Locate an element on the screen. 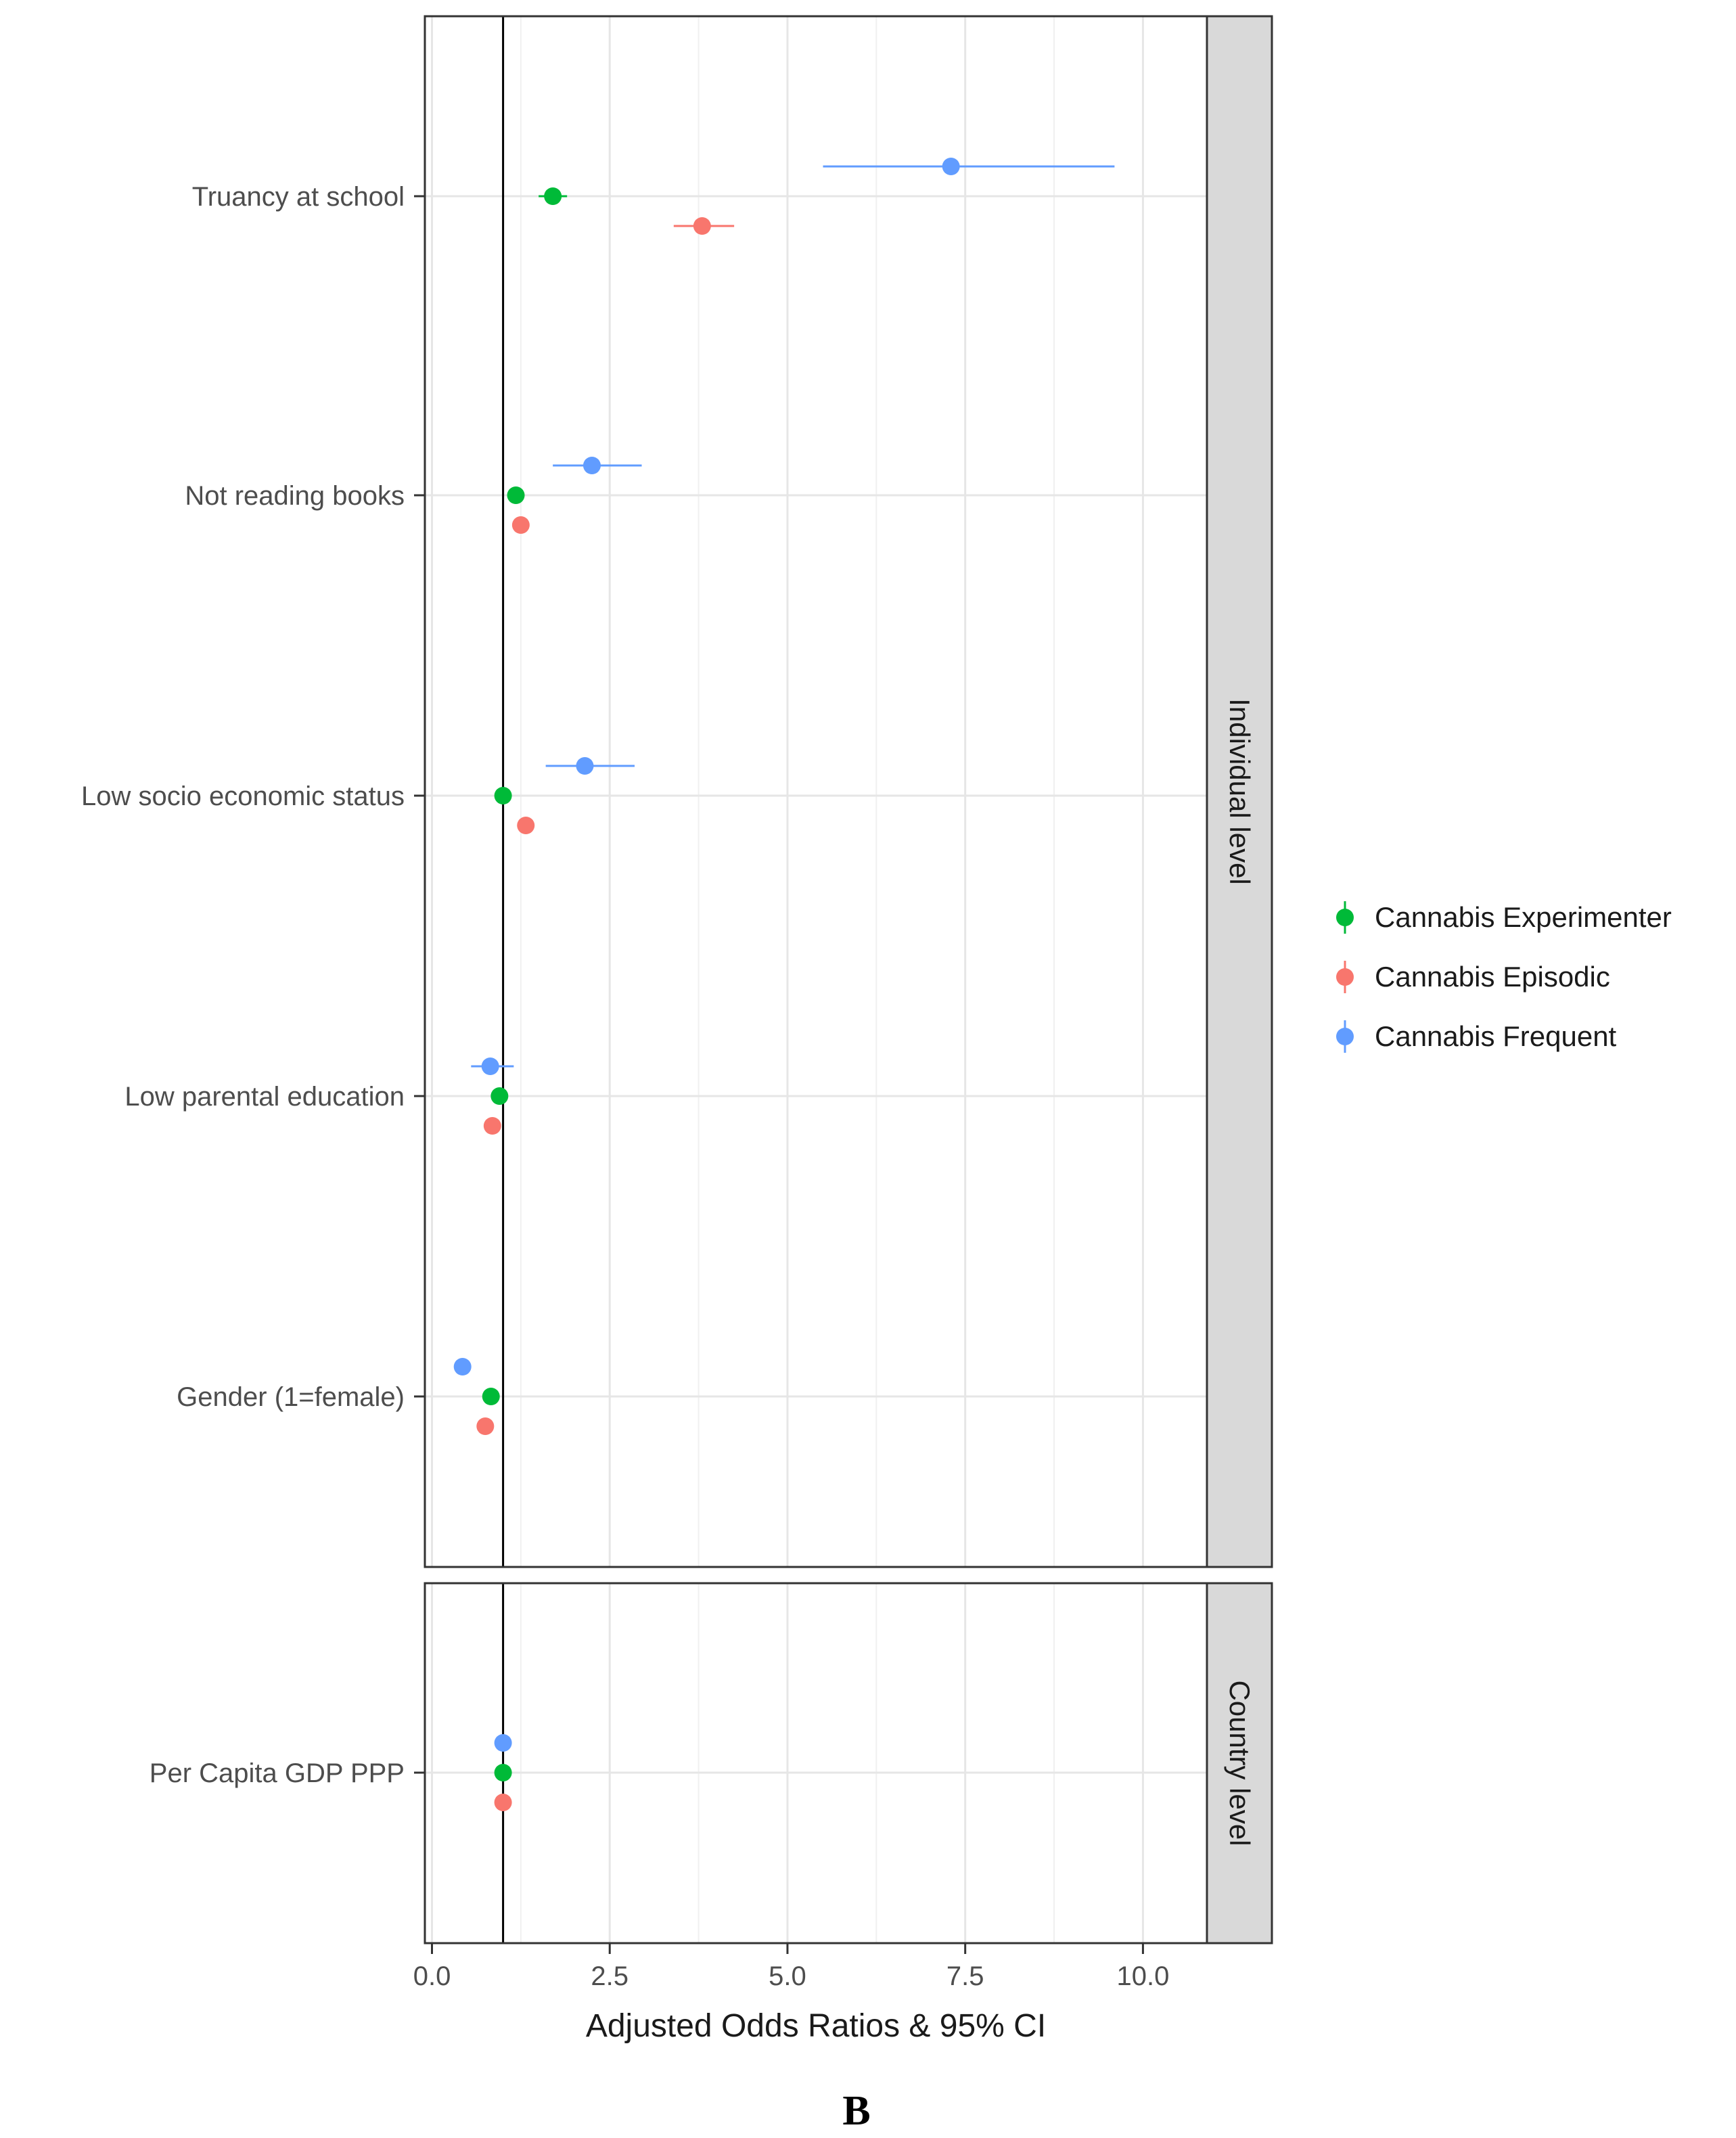  x-axis: 0.0 2.5 5.0 7.5 10.0 is located at coordinates (791, 1967).